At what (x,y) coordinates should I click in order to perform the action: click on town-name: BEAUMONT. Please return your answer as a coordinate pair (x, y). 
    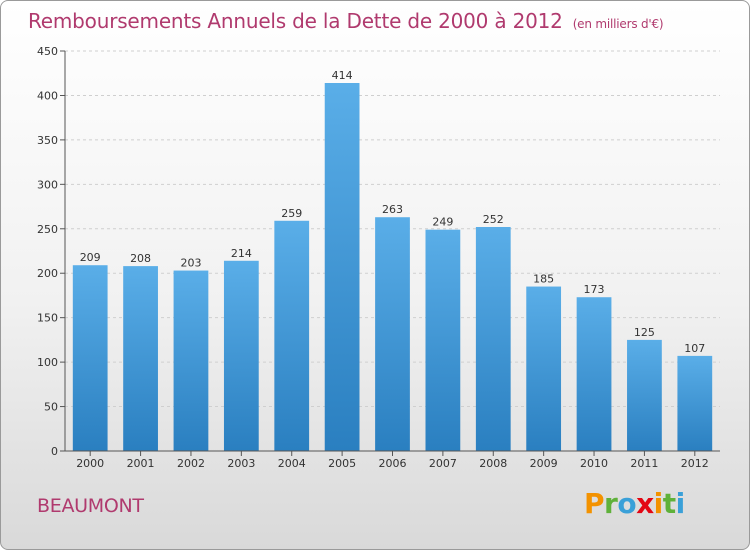
    Looking at the image, I should click on (90, 506).